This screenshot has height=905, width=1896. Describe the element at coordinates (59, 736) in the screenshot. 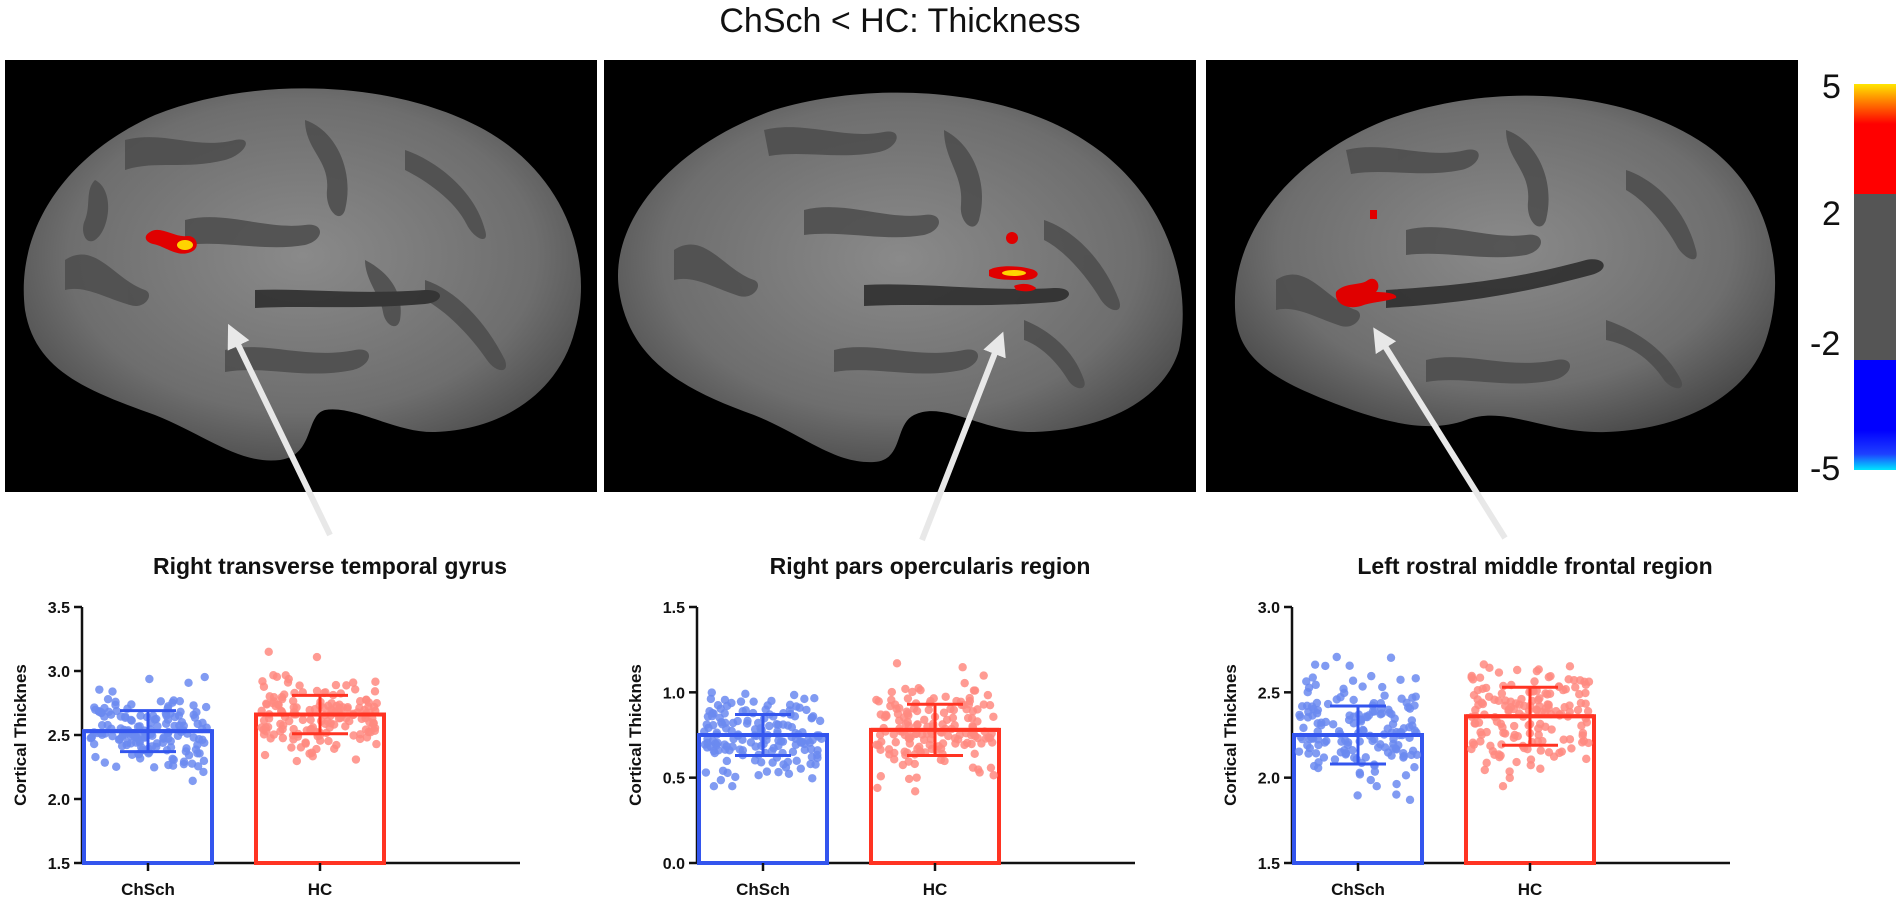

I see `y-tick-label: 2.5` at that location.